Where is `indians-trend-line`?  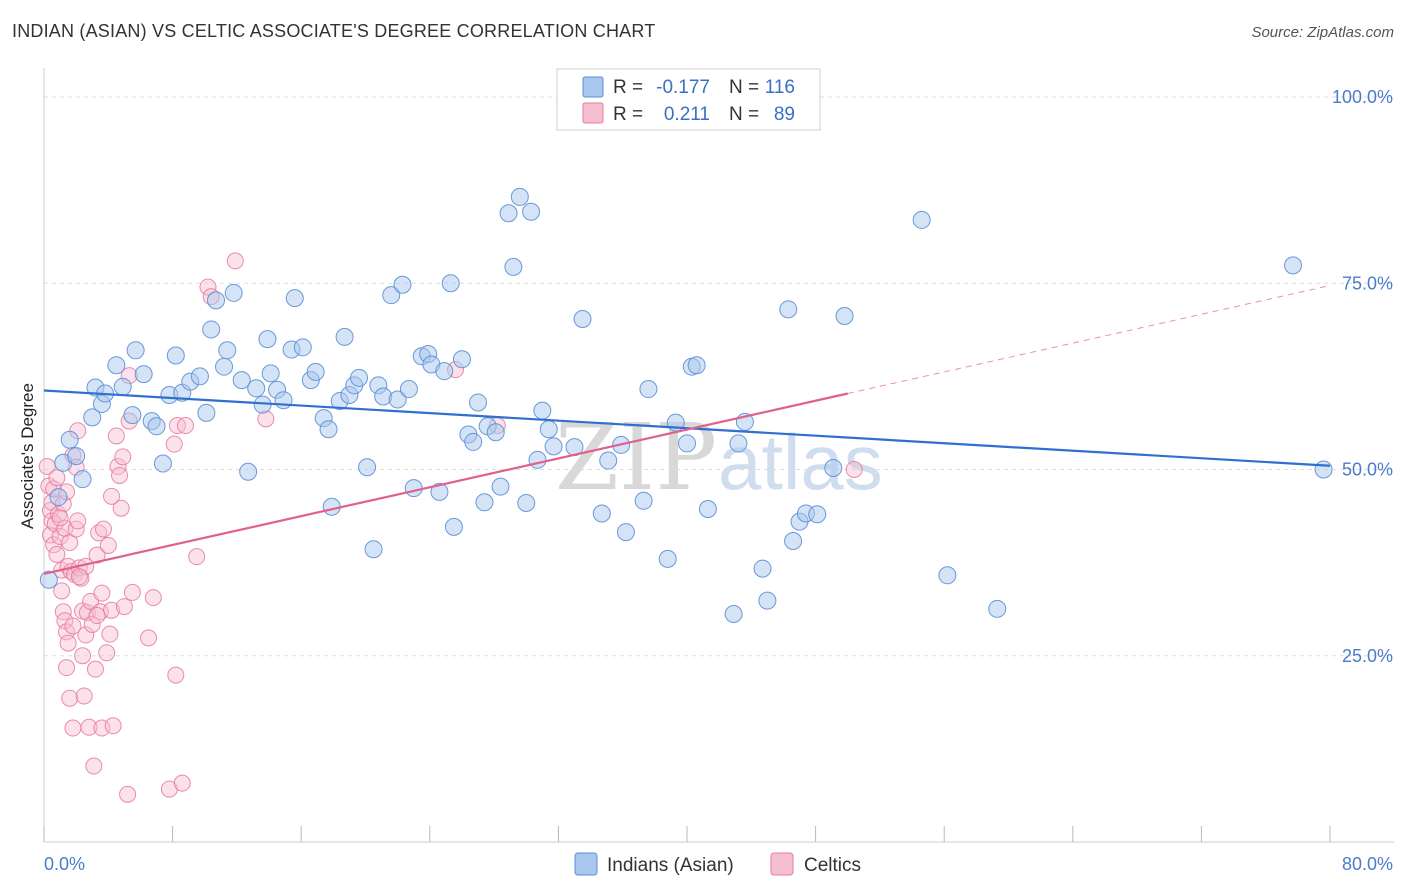 indians-trend-line is located at coordinates (687, 428).